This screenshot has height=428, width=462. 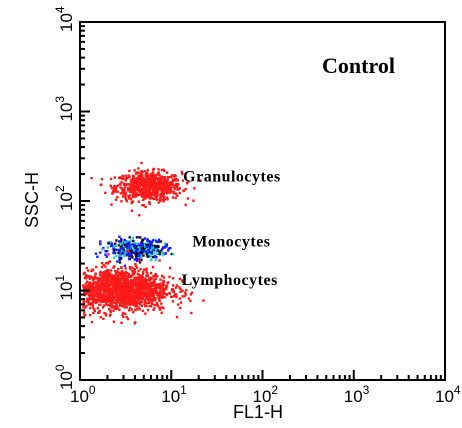 What do you see at coordinates (64, 288) in the screenshot?
I see `y-tick-label: 10¹` at bounding box center [64, 288].